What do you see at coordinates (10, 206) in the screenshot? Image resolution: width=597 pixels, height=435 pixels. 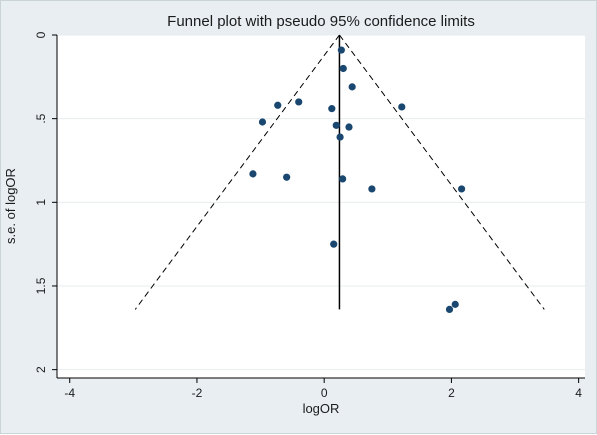 I see `y-axis-label: s.e. of logOR` at bounding box center [10, 206].